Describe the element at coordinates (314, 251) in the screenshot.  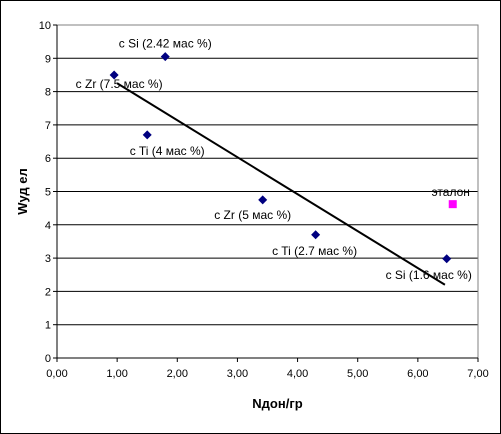
I see `point-label: c Ti (2.7 мас %)` at that location.